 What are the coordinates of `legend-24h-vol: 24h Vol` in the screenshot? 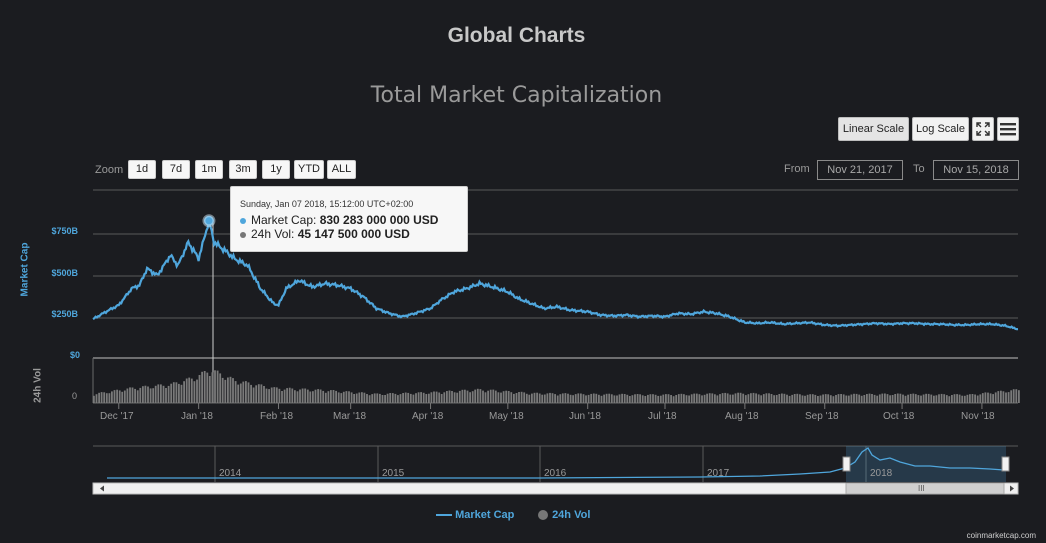 It's located at (563, 515).